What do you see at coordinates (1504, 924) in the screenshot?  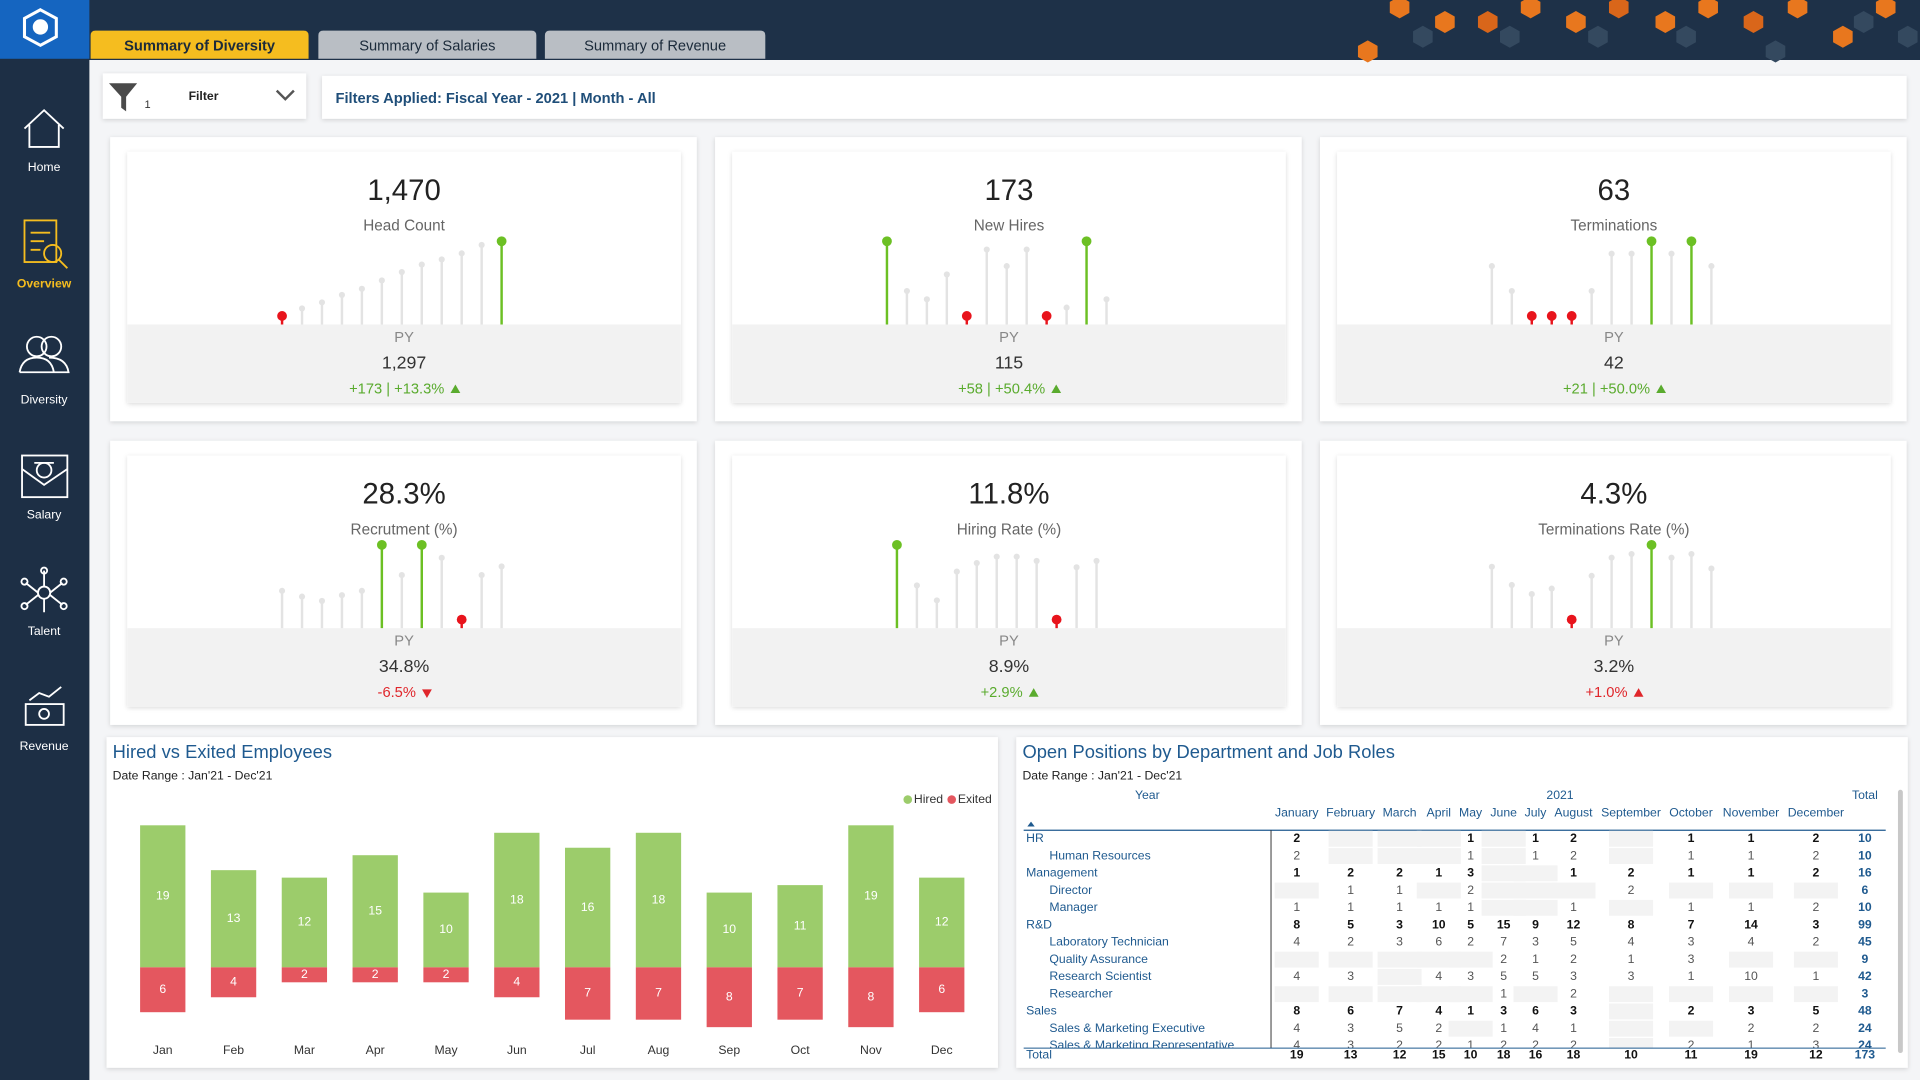 I see `cell-value: 15` at bounding box center [1504, 924].